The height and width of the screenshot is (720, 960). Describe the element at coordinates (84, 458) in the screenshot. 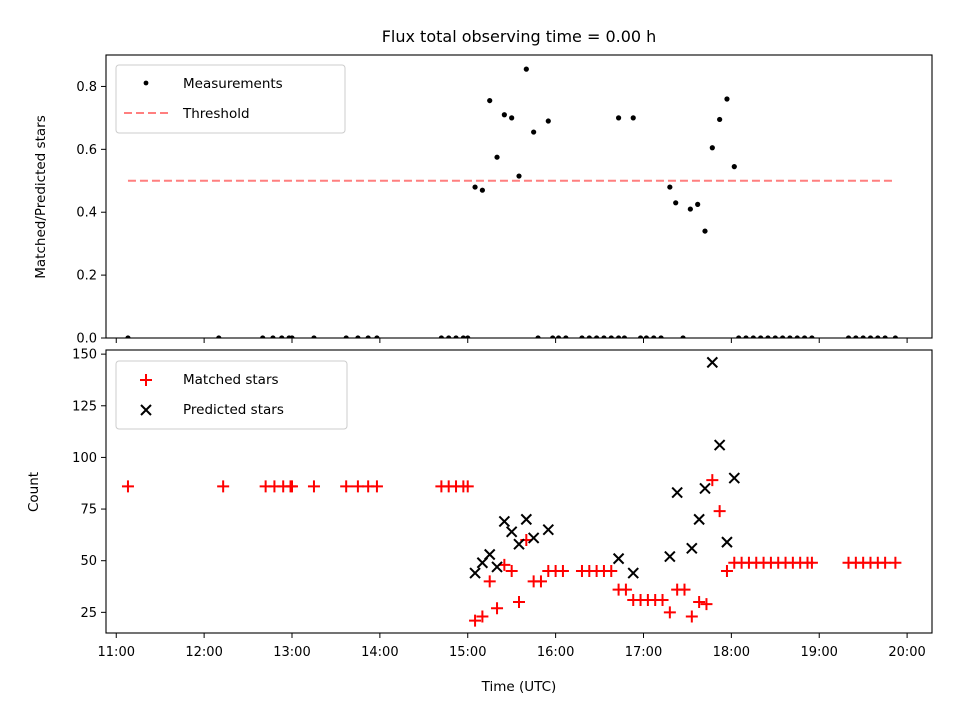

I see `bottom-y-tick-label: 100` at that location.